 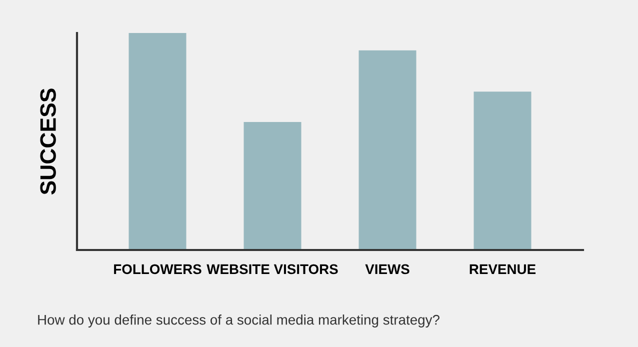 What do you see at coordinates (158, 269) in the screenshot?
I see `x-tick-label: FOLLOWERS` at bounding box center [158, 269].